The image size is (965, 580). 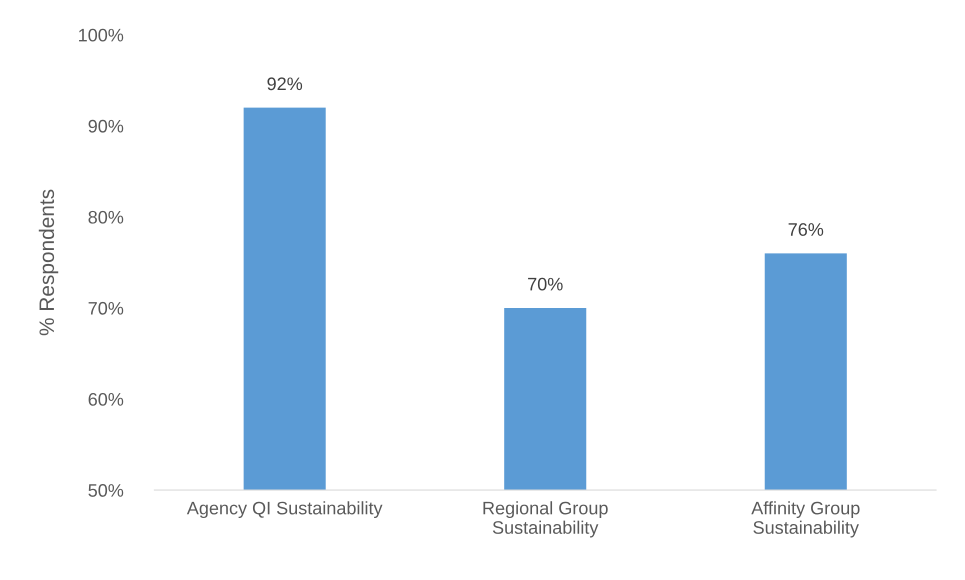 I want to click on y-tick-label: 80%, so click(x=106, y=217).